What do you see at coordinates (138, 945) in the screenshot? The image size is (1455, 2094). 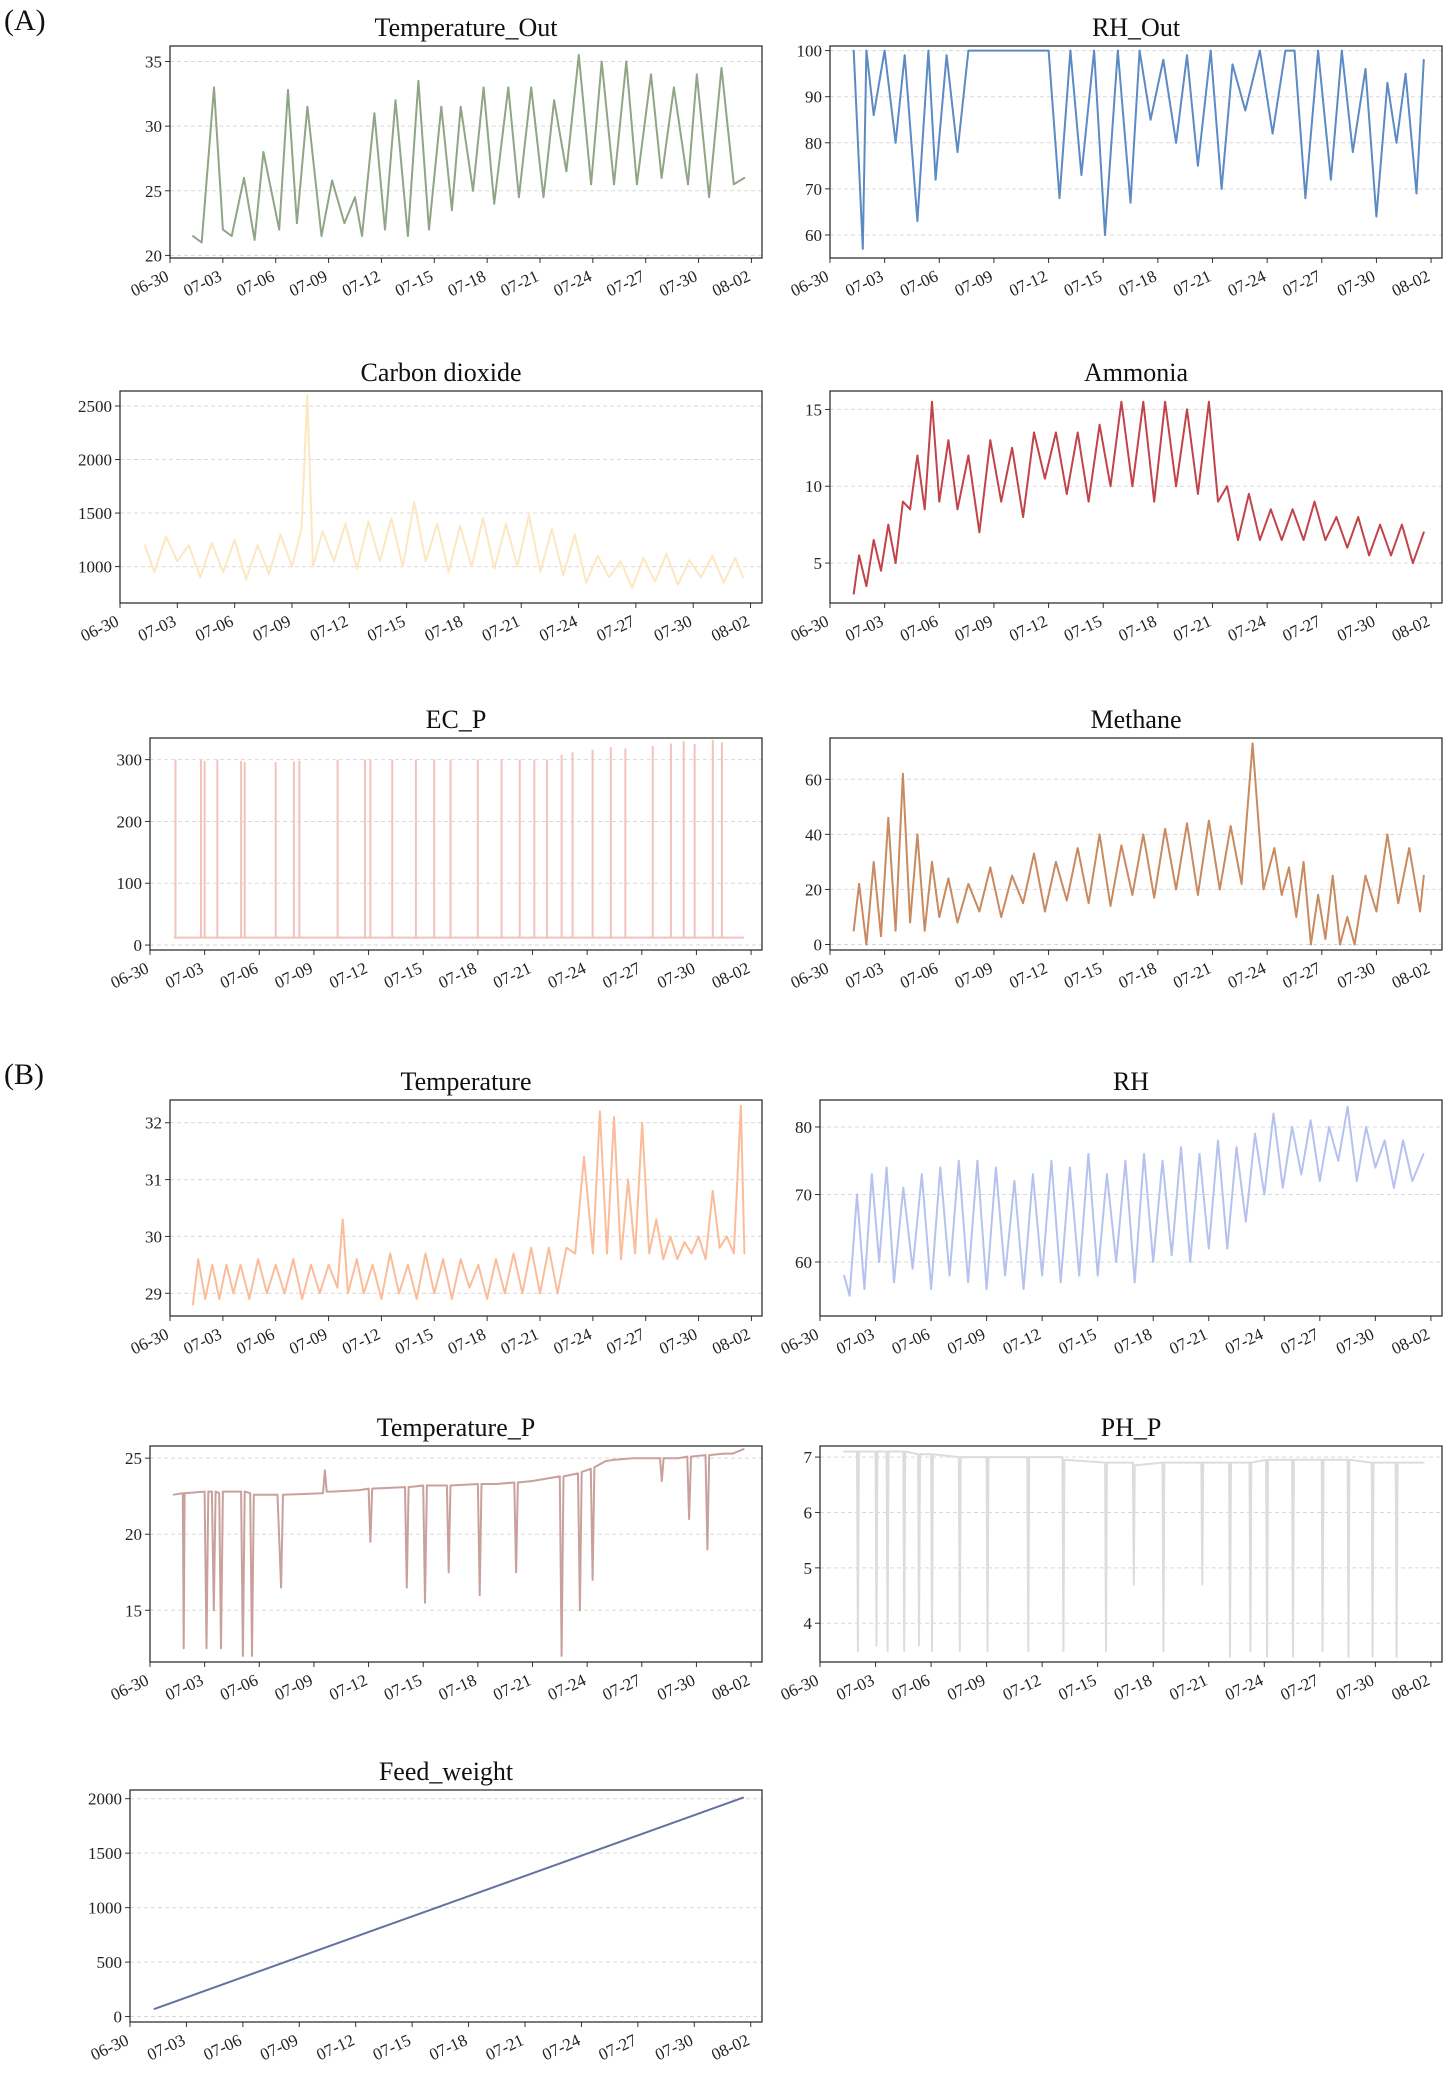 I see `y-tick-label: 0` at bounding box center [138, 945].